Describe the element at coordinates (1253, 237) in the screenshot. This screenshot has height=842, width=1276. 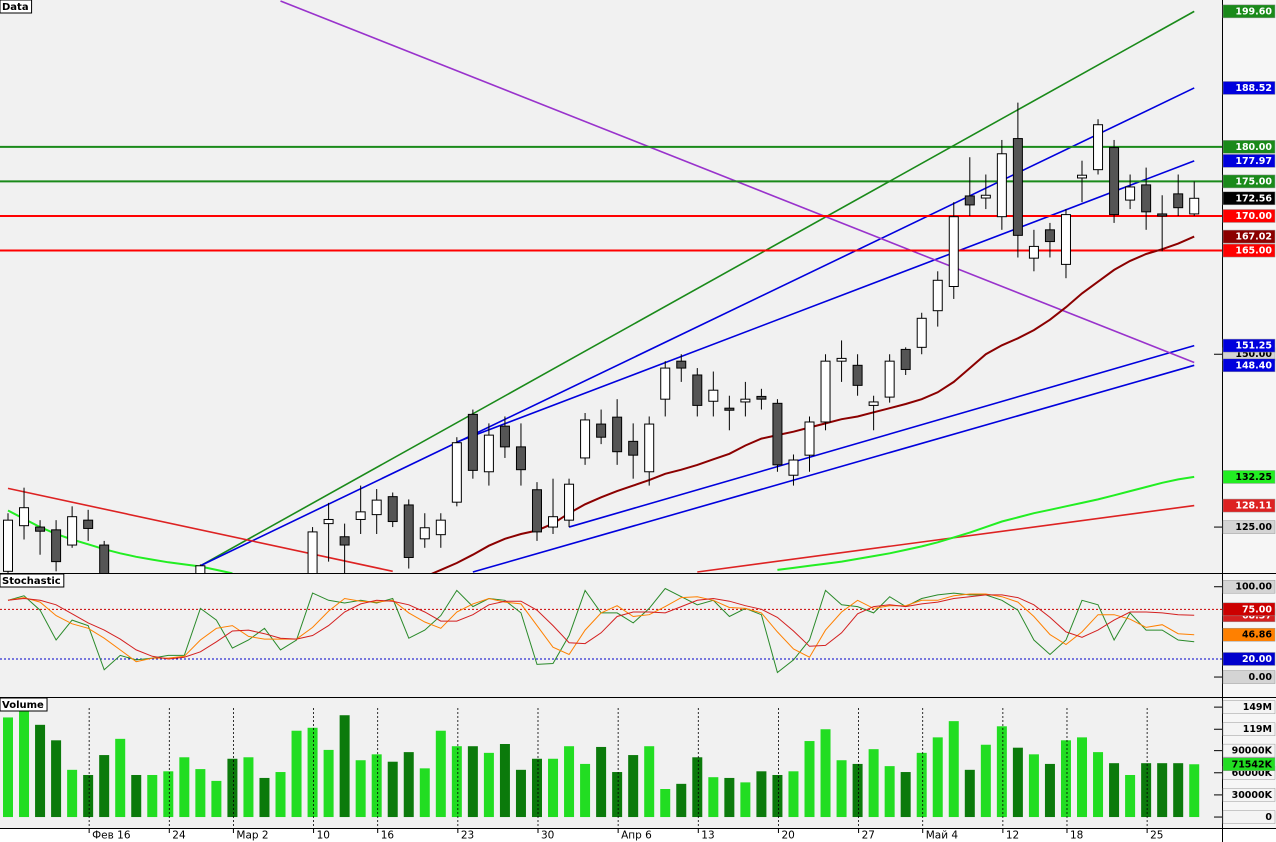
I see `axis-label: 167.02` at that location.